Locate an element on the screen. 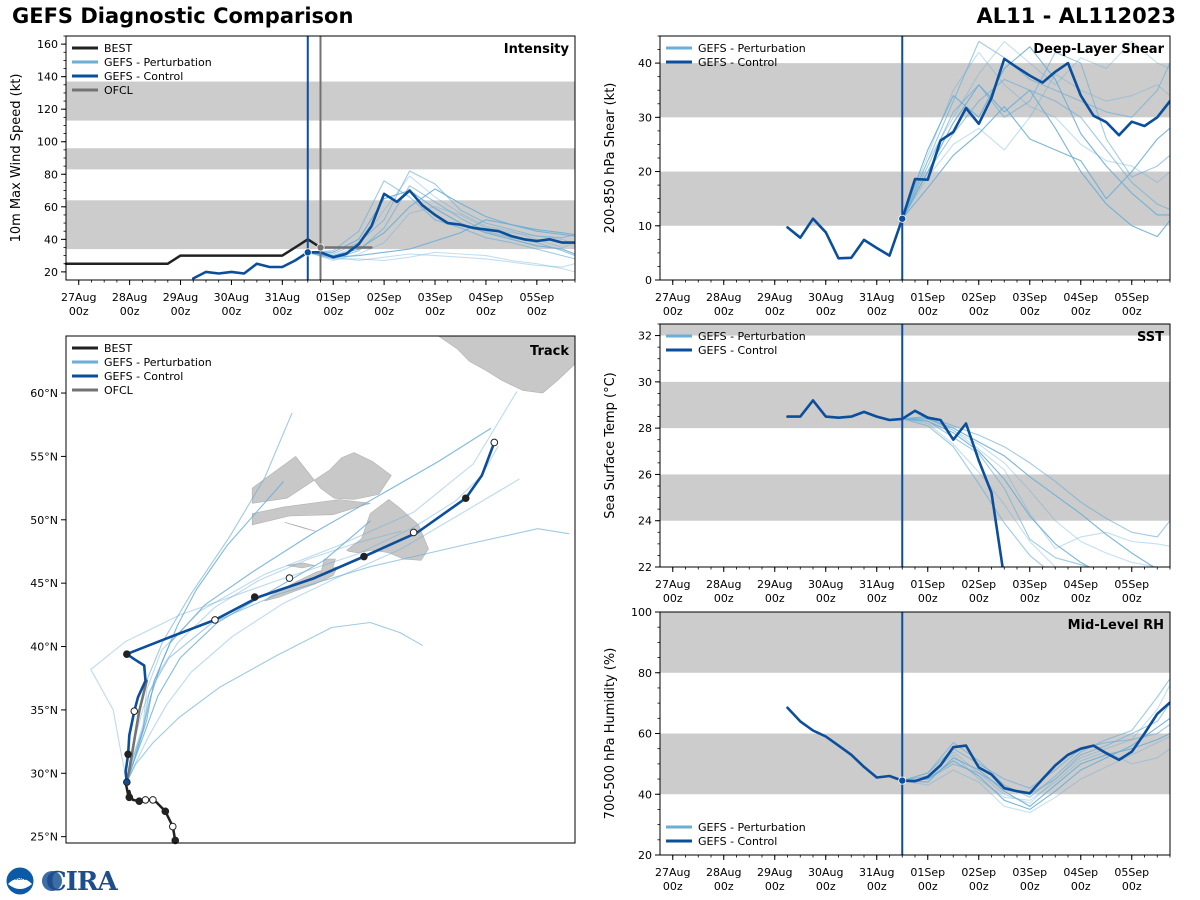 This screenshot has width=1200, height=900. panel-title: SST is located at coordinates (1150, 337).